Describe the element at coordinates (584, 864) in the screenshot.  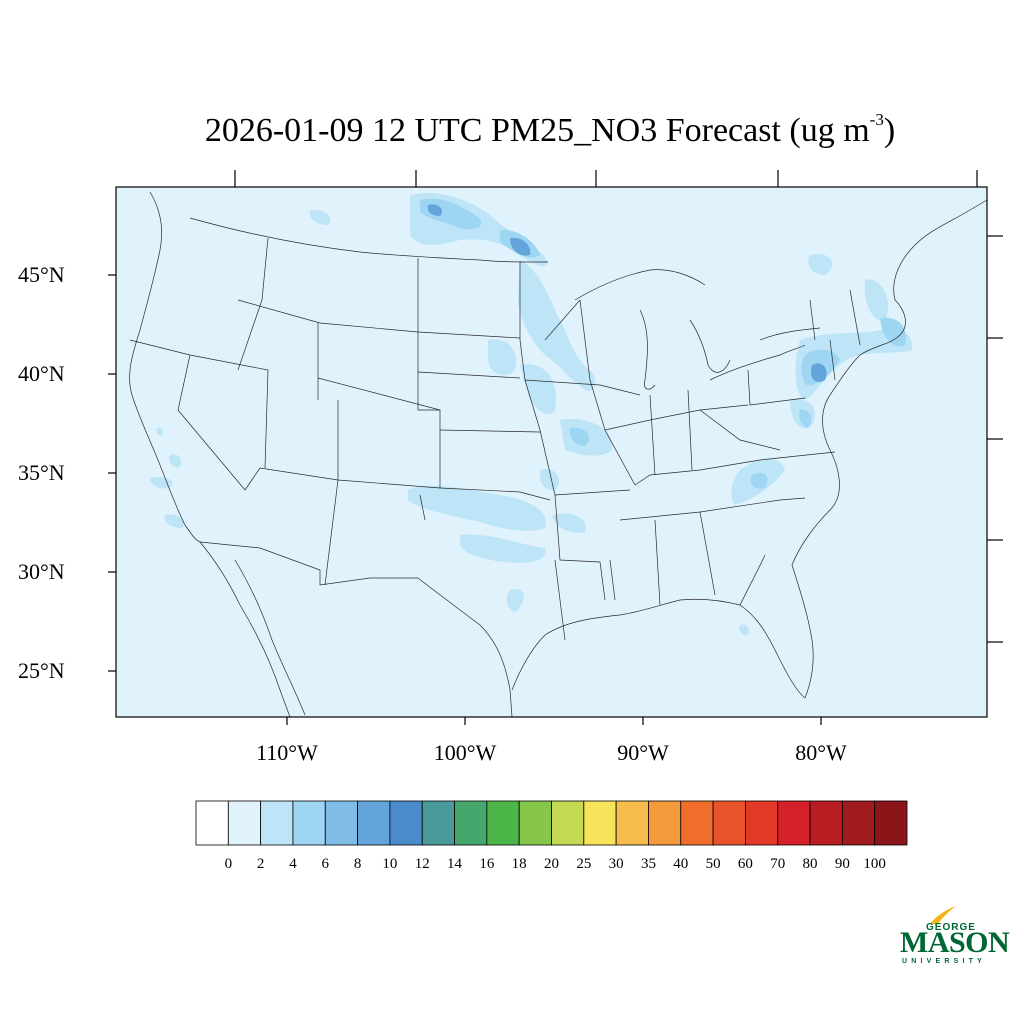
I see `colorbar-level-label: 25` at that location.